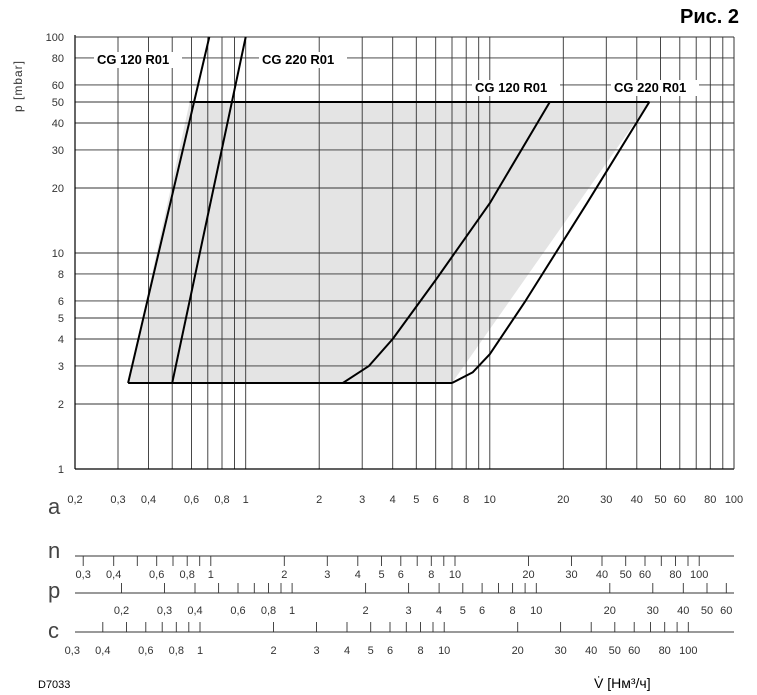  What do you see at coordinates (622, 683) in the screenshot?
I see `x-axis-title: V̇ [Нм³/ч]` at bounding box center [622, 683].